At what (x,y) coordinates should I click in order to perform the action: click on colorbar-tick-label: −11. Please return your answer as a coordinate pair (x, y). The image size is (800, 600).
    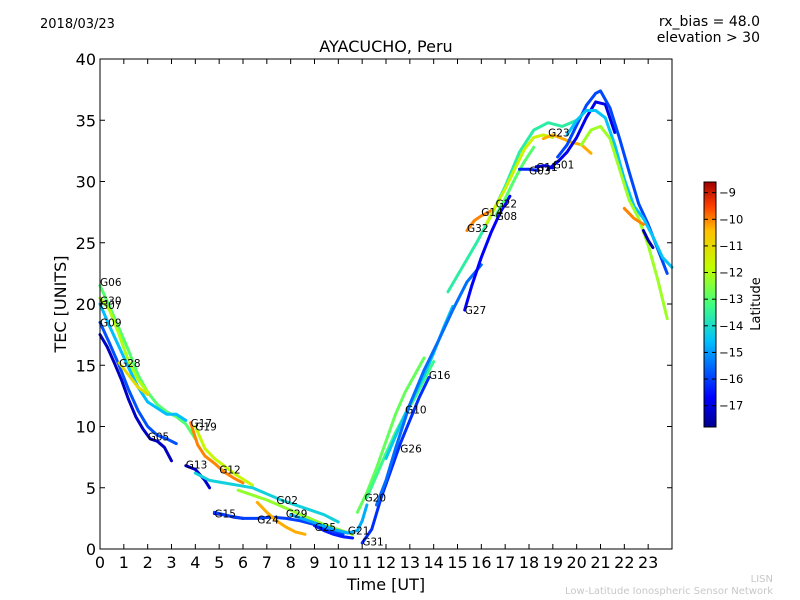
    Looking at the image, I should click on (731, 246).